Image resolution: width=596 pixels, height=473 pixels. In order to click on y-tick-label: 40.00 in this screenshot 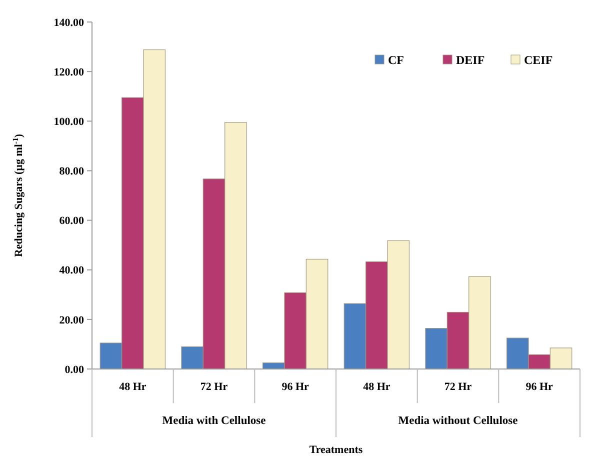, I will do `click(71, 270)`.